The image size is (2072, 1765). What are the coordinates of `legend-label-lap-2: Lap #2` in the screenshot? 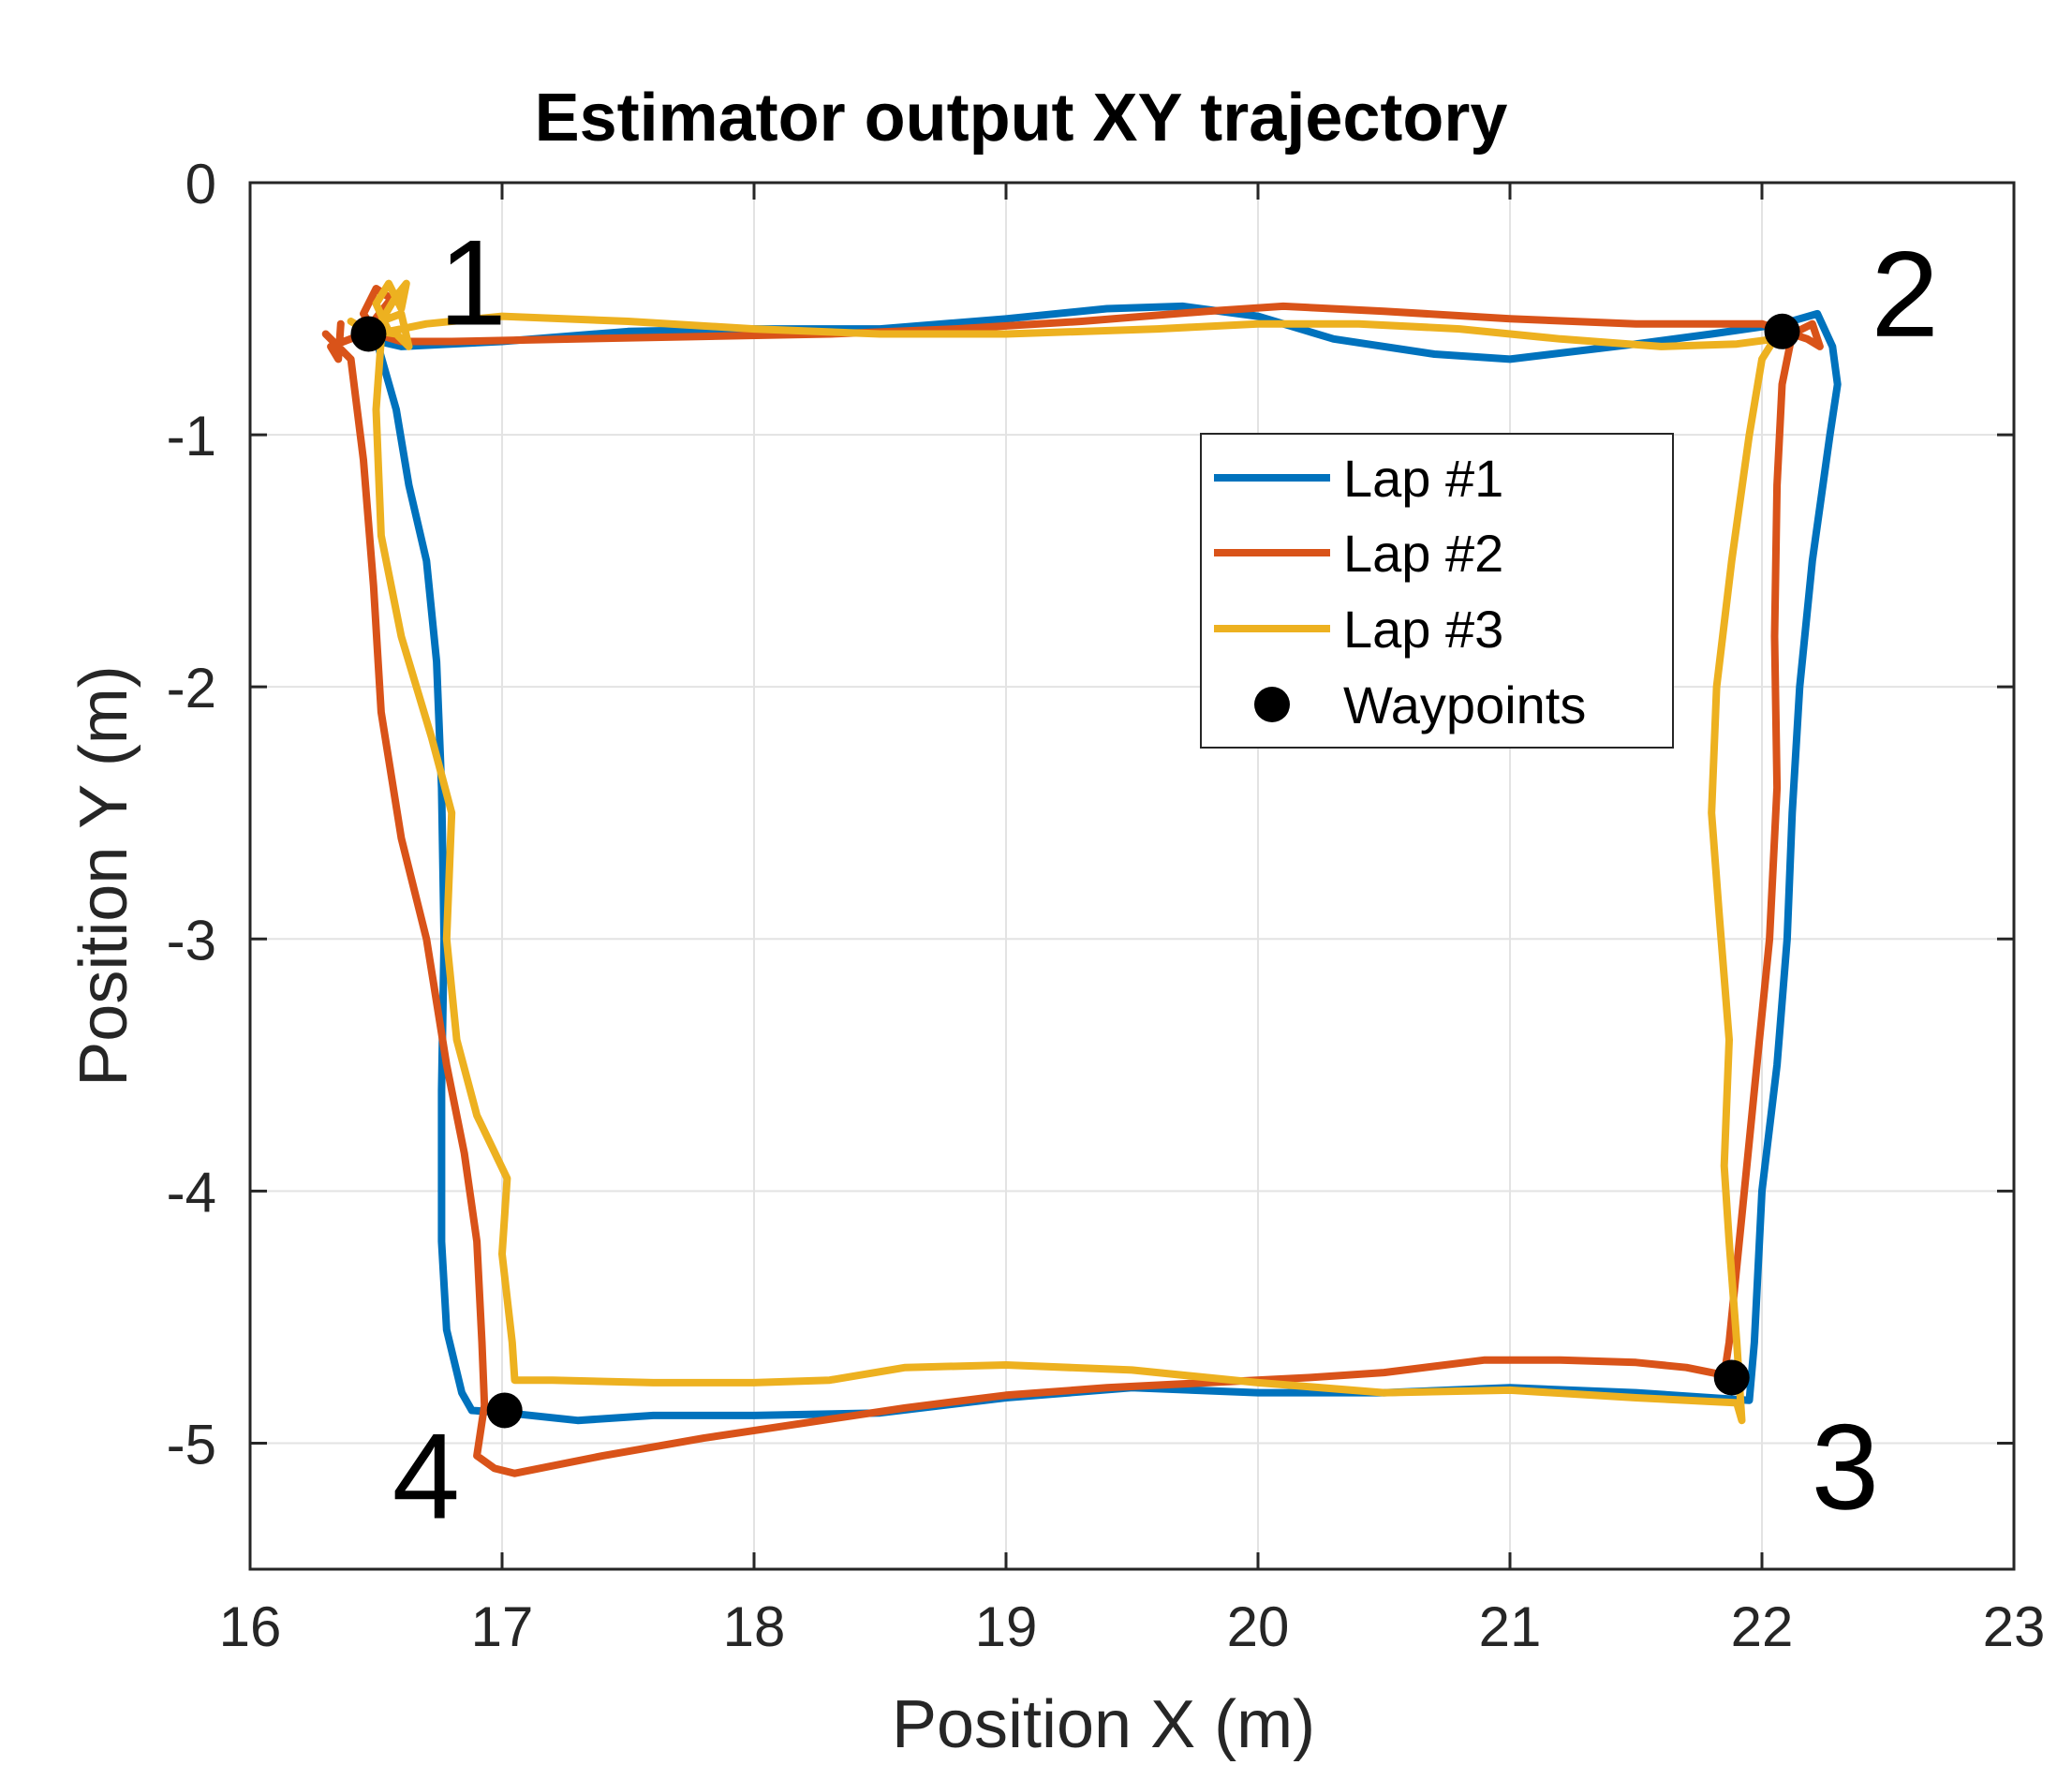 It's located at (1423, 553).